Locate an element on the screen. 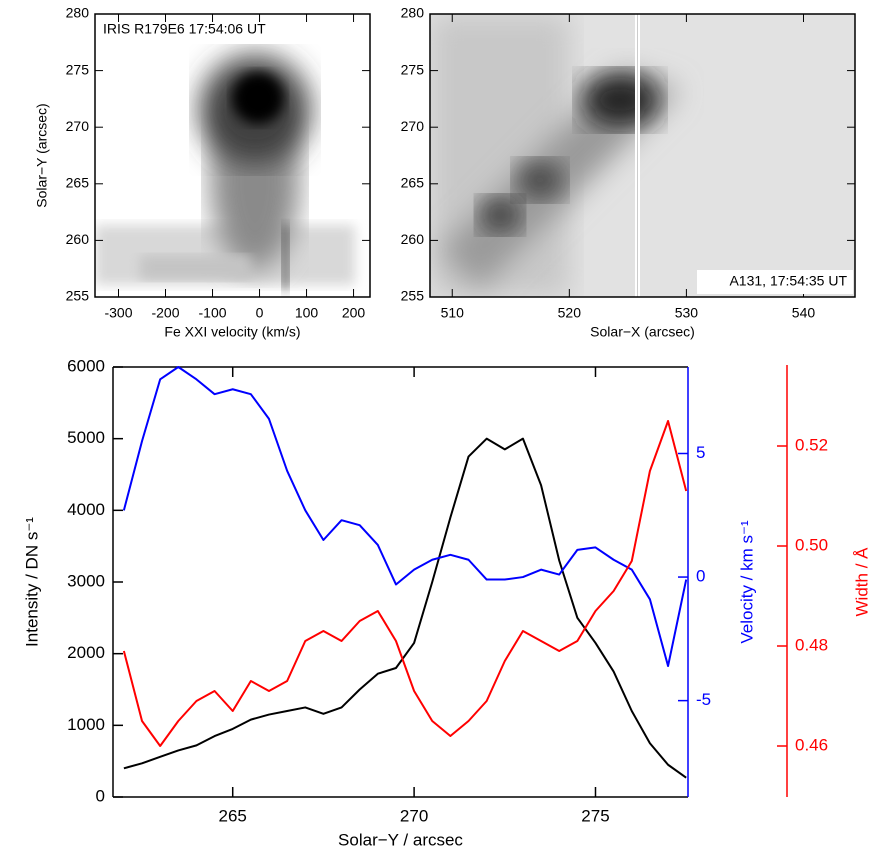 The width and height of the screenshot is (876, 856). y2-axis-label: Velocity / km s⁻¹ is located at coordinates (746, 582).